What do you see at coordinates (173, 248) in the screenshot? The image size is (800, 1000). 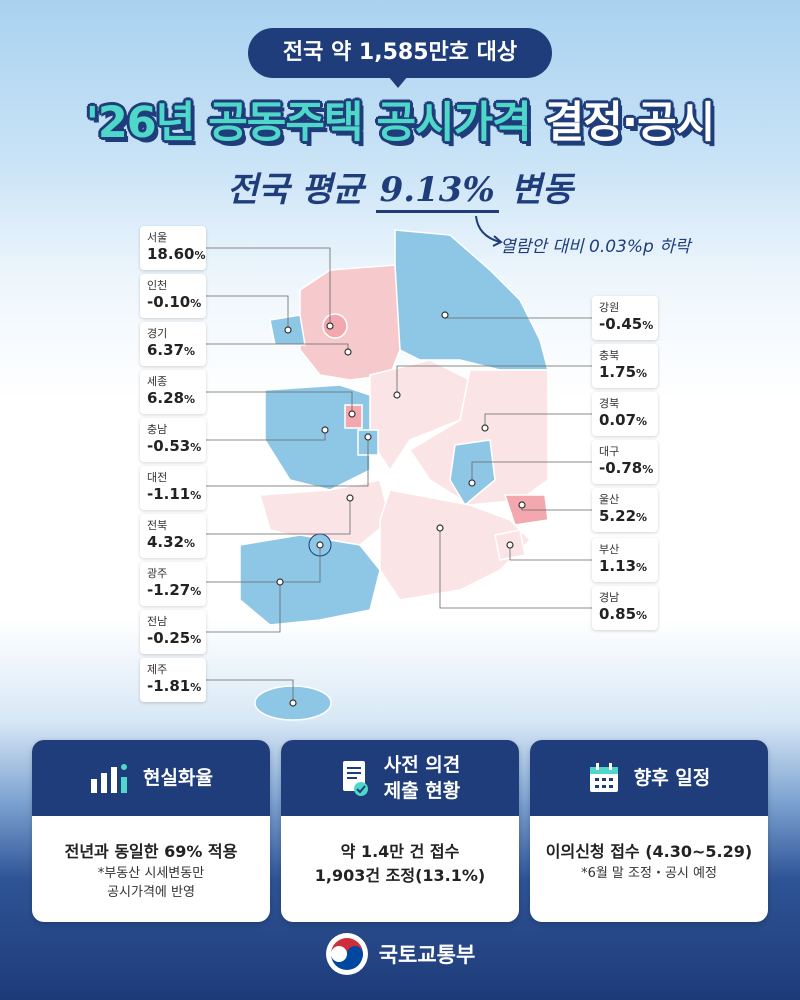 I see `region-label-seoul: 서울 18.60%` at bounding box center [173, 248].